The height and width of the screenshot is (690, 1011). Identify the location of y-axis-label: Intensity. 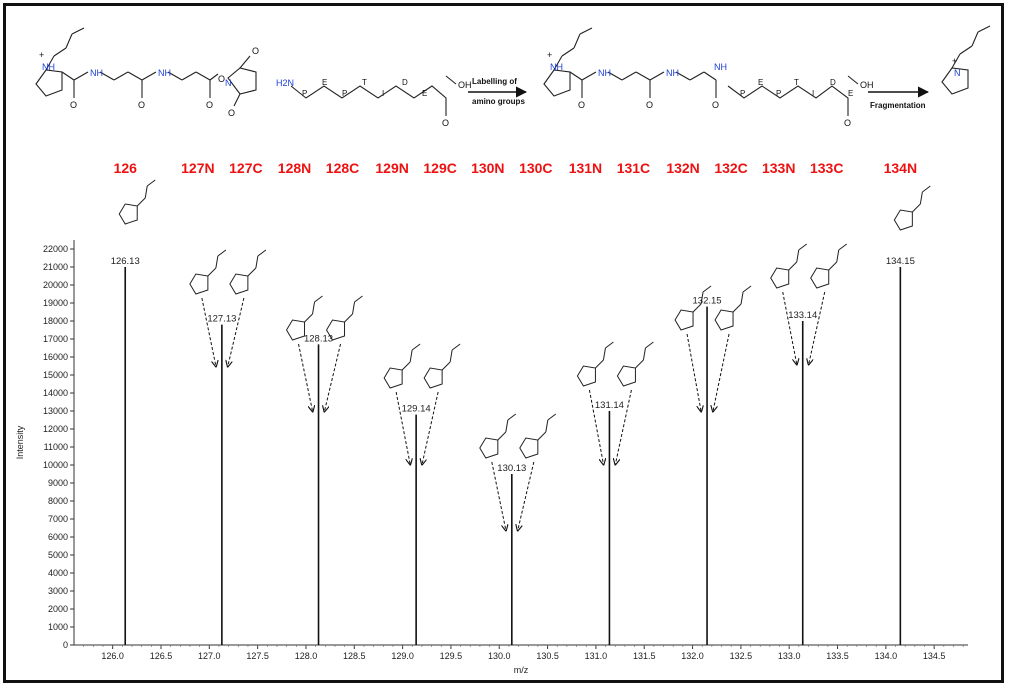
(20, 442).